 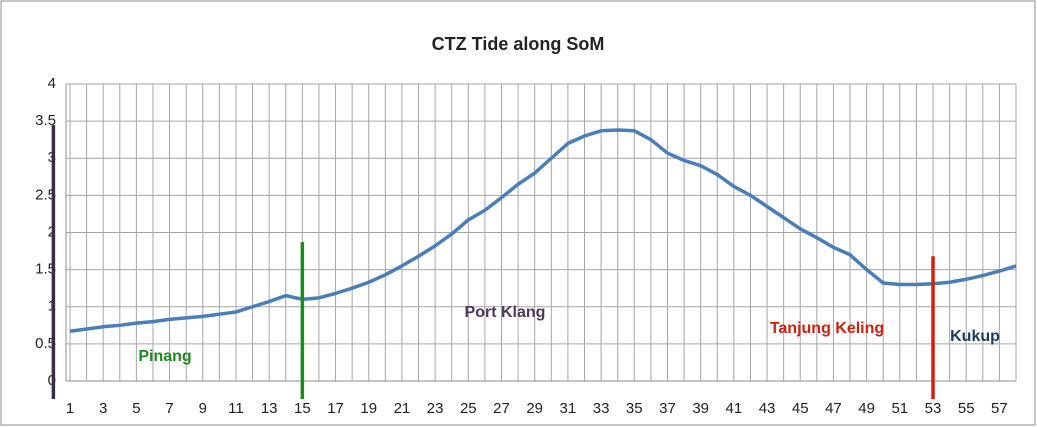 What do you see at coordinates (435, 408) in the screenshot?
I see `x-tick-label: 23` at bounding box center [435, 408].